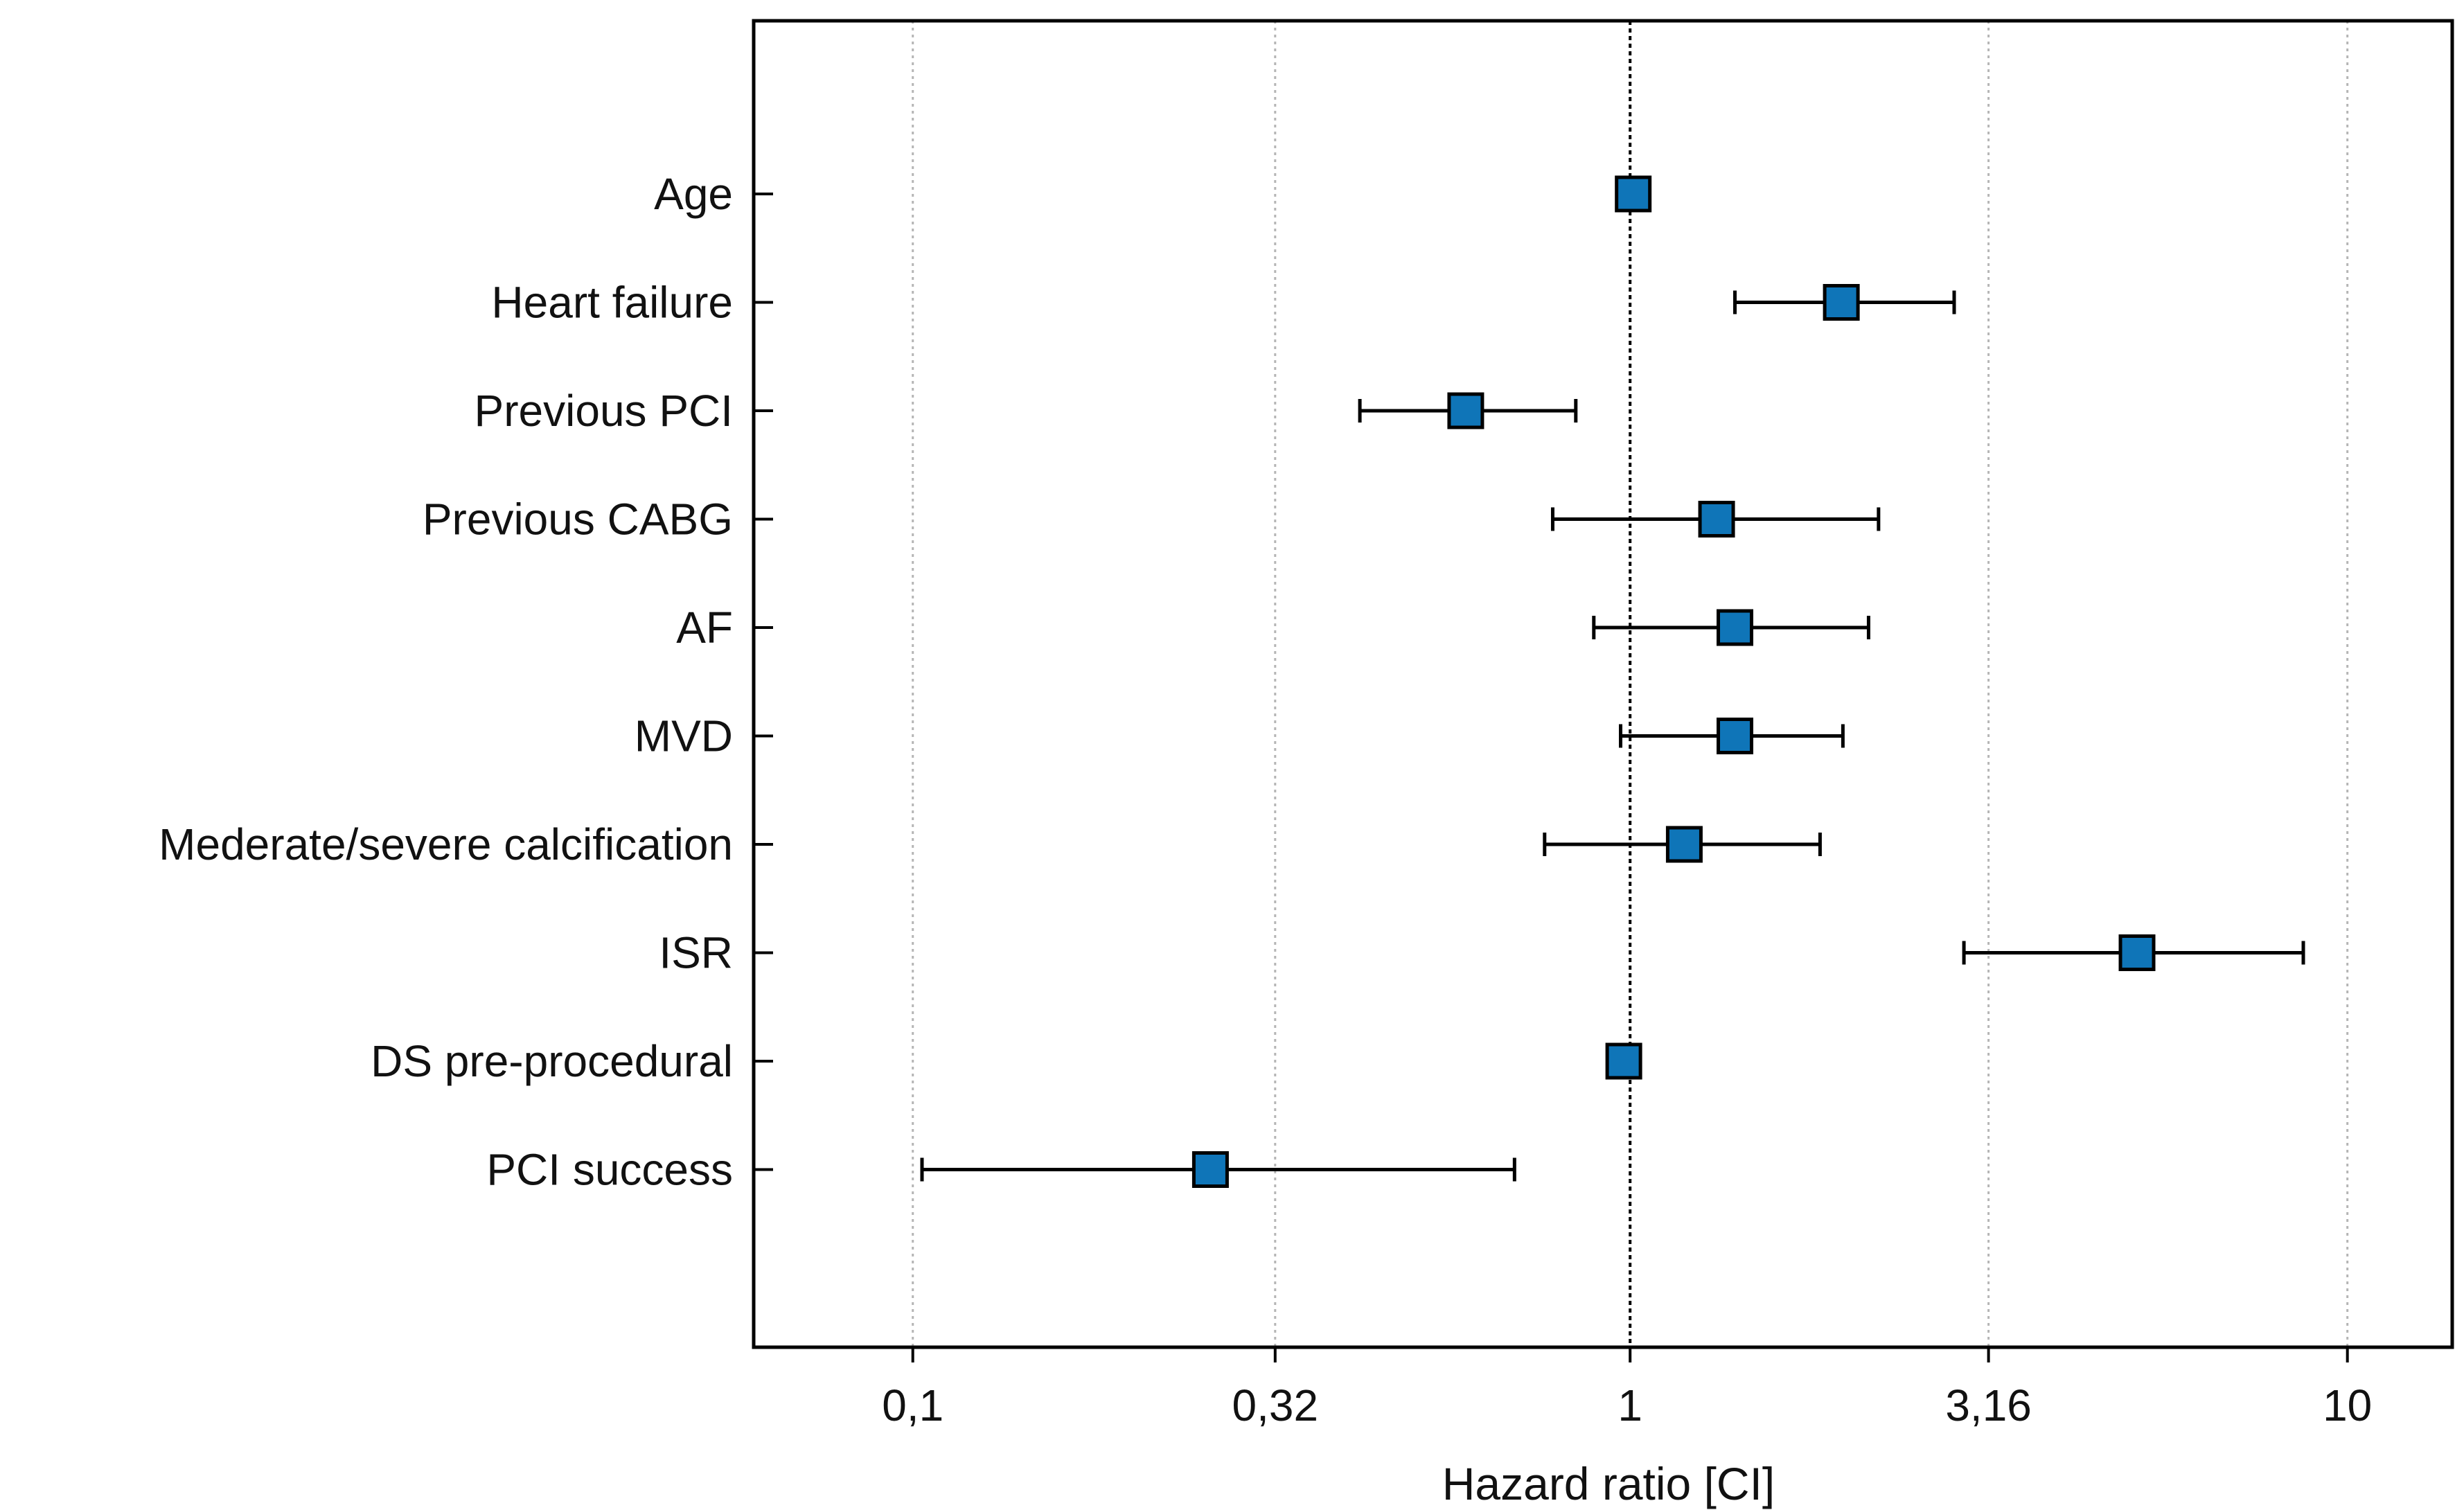 This screenshot has width=2464, height=1510. Describe the element at coordinates (1001, 1170) in the screenshot. I see `forest-row: PCI success` at that location.